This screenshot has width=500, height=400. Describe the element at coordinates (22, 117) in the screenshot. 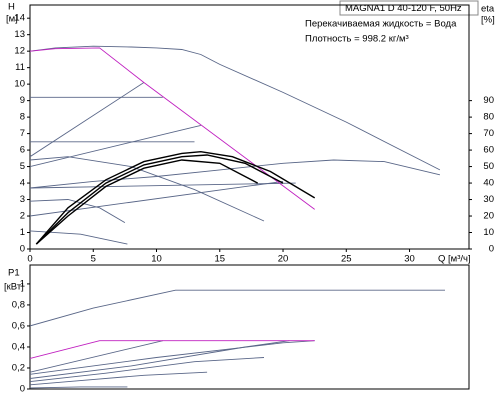

I see `y-tick-label: 8` at that location.